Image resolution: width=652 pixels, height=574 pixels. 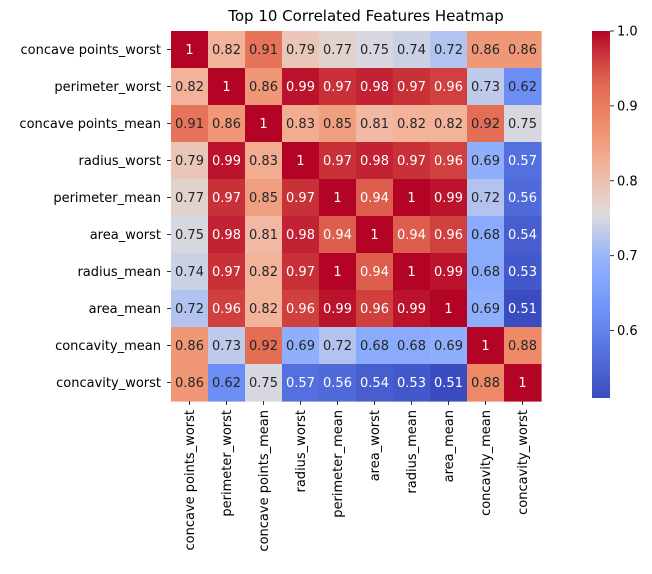 What do you see at coordinates (125, 235) in the screenshot?
I see `y-tick-label: area_worst` at bounding box center [125, 235].